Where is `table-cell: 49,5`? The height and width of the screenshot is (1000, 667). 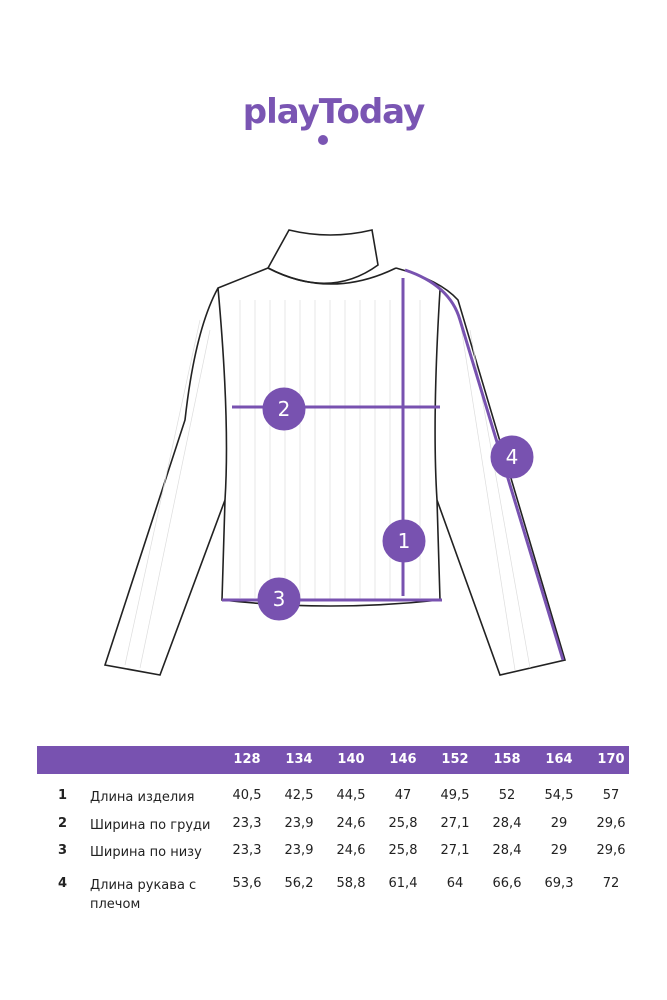
table-cell: 49,5 is located at coordinates (455, 795).